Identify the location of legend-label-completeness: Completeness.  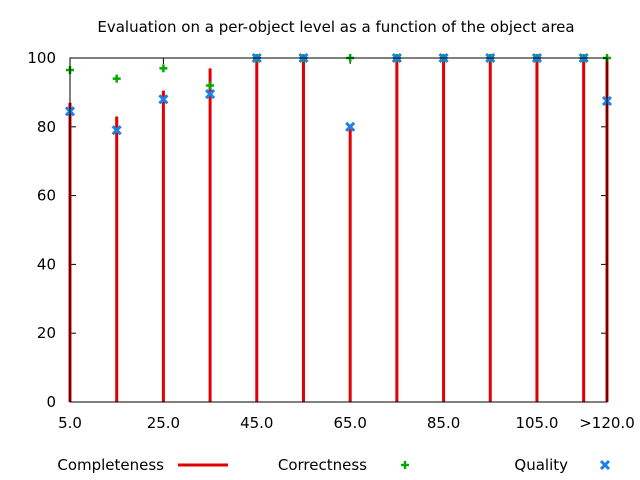
(110, 465).